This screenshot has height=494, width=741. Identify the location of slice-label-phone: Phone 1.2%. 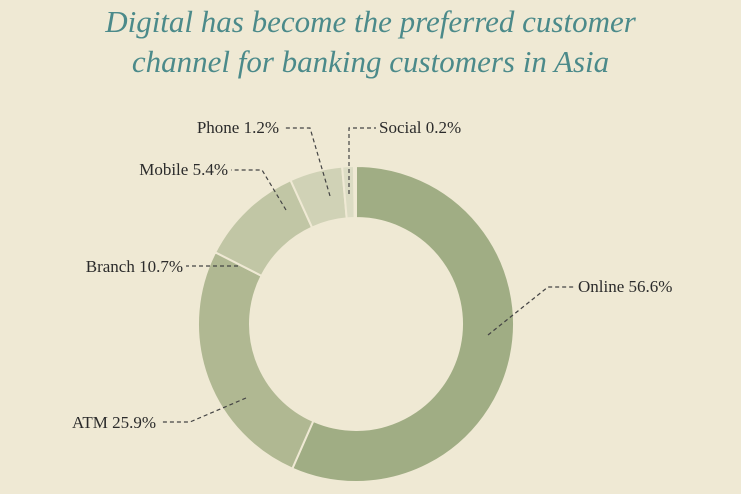
(238, 127).